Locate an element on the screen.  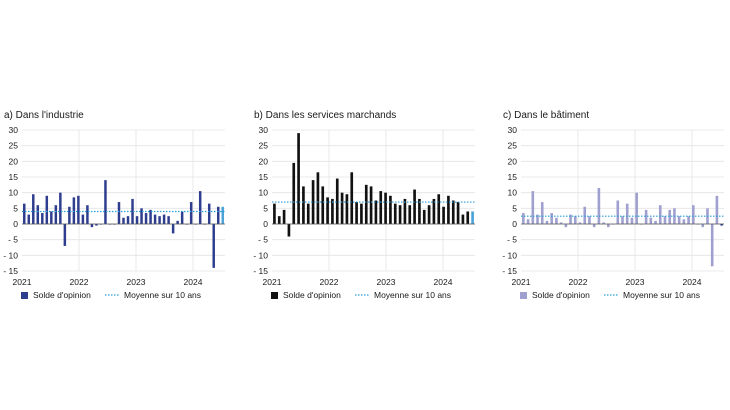
y-tick-label: 0 is located at coordinates (514, 224).